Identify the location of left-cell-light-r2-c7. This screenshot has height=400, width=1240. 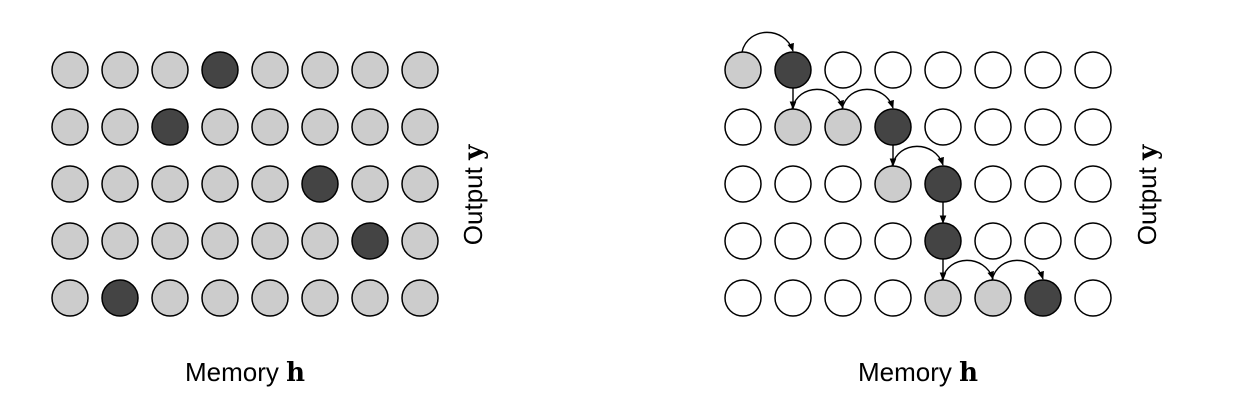
(420, 184).